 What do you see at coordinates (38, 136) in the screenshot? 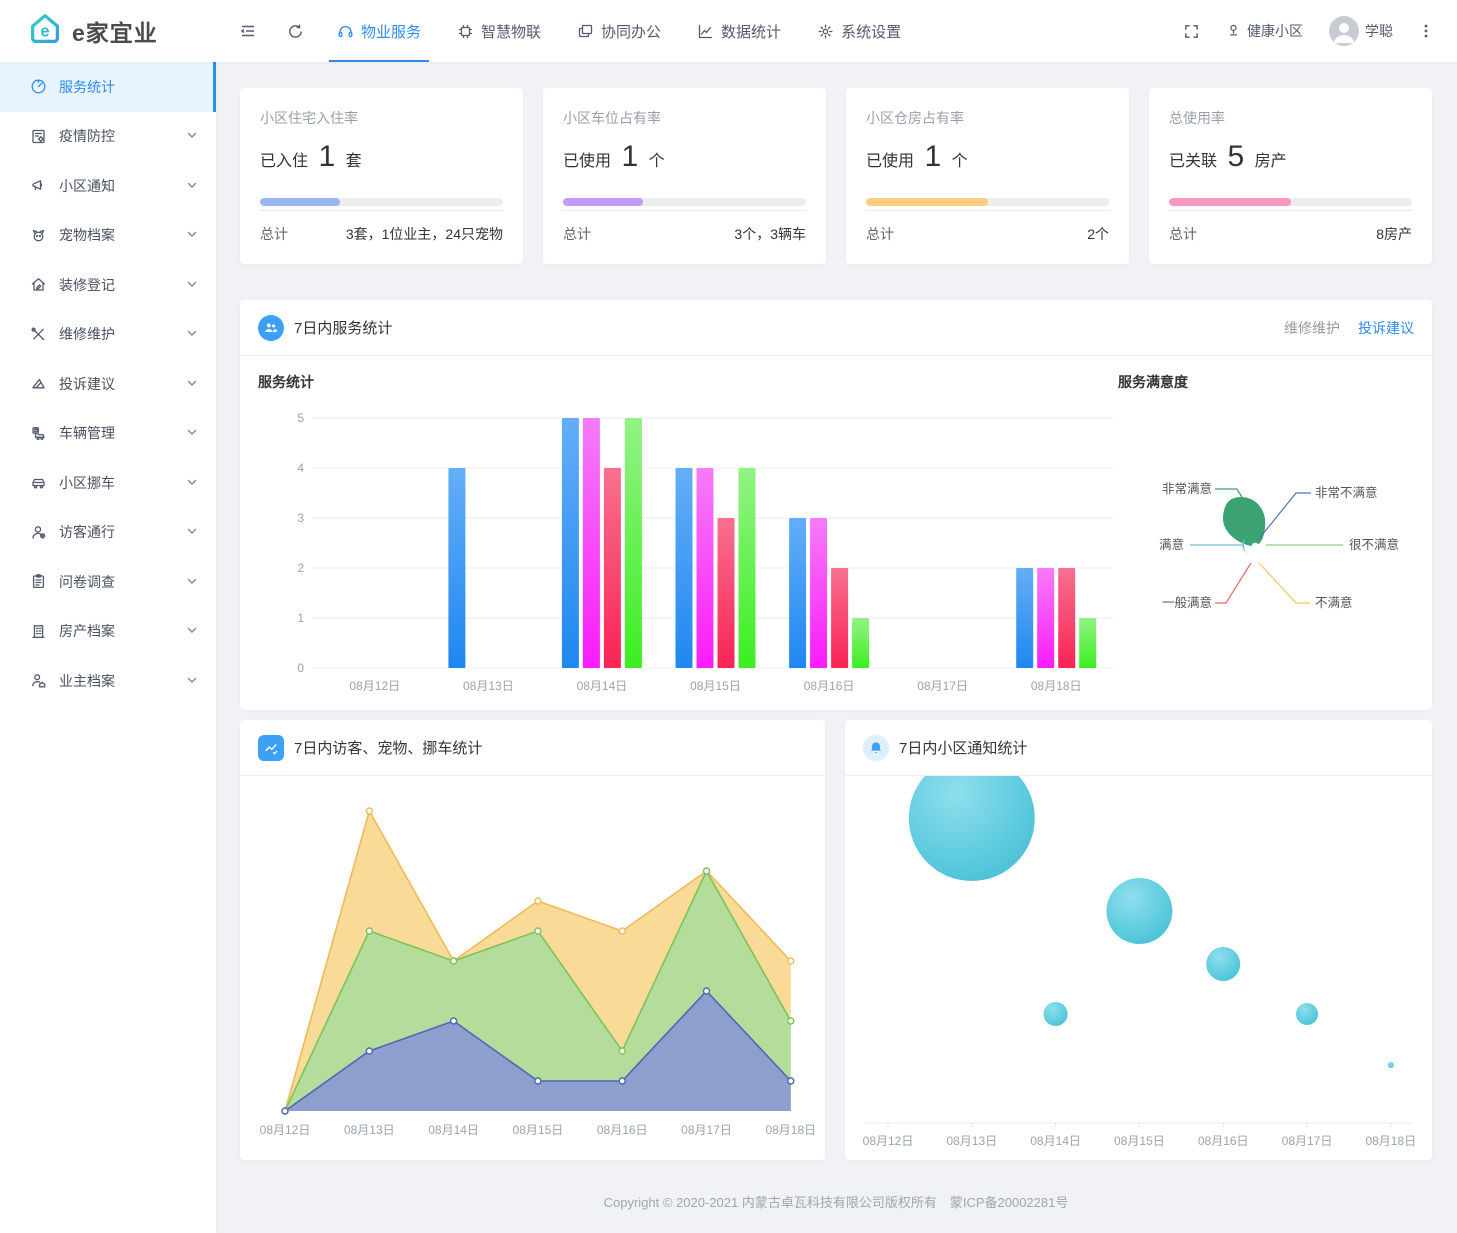
I see `epidemic-icon` at bounding box center [38, 136].